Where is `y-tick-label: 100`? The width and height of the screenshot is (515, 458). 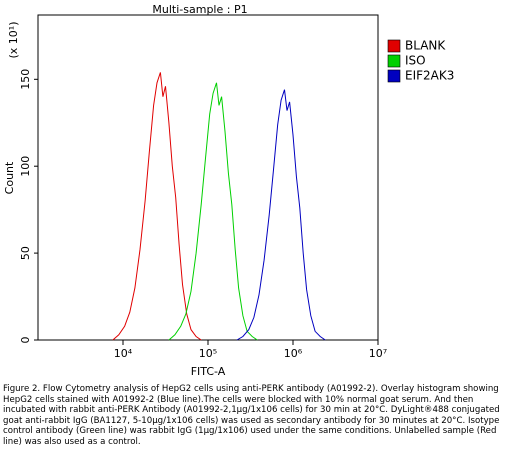 y-tick-label: 100 is located at coordinates (25, 166).